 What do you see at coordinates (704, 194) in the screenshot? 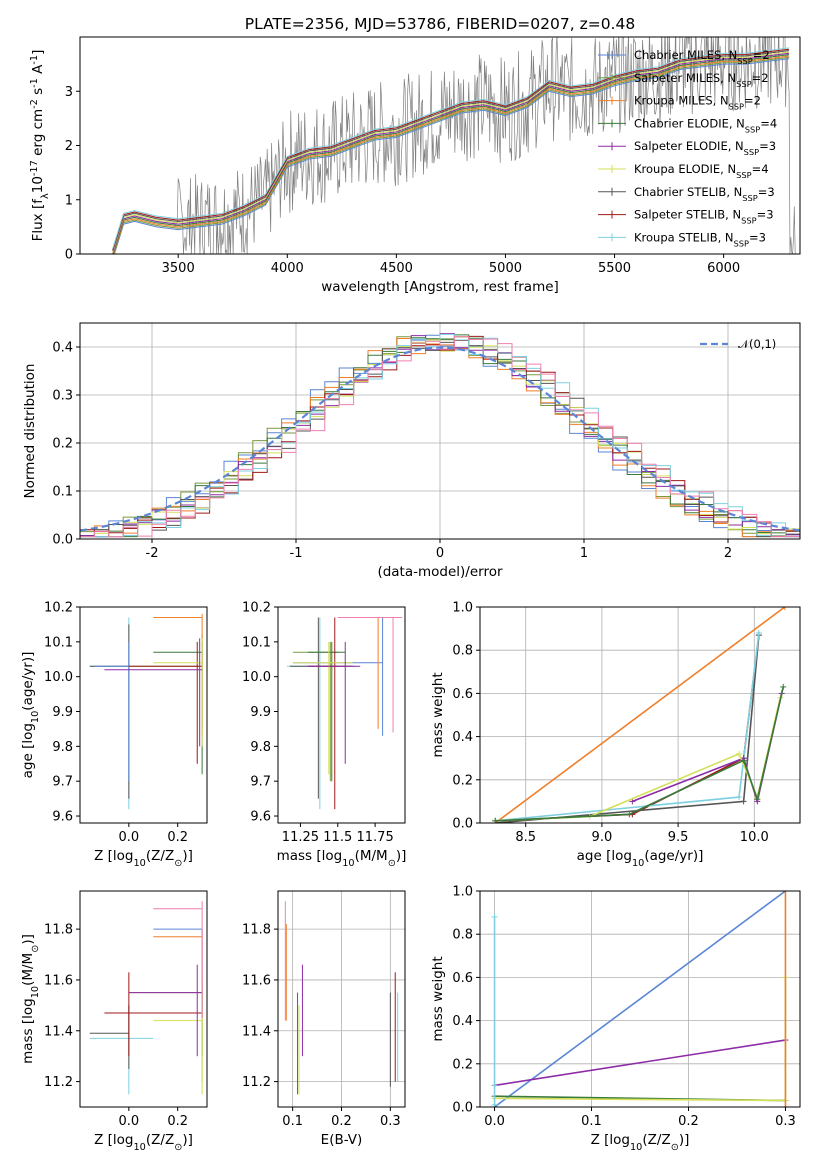
I see `legend-label: Chabrier STELIB, NSSP=3` at bounding box center [704, 194].